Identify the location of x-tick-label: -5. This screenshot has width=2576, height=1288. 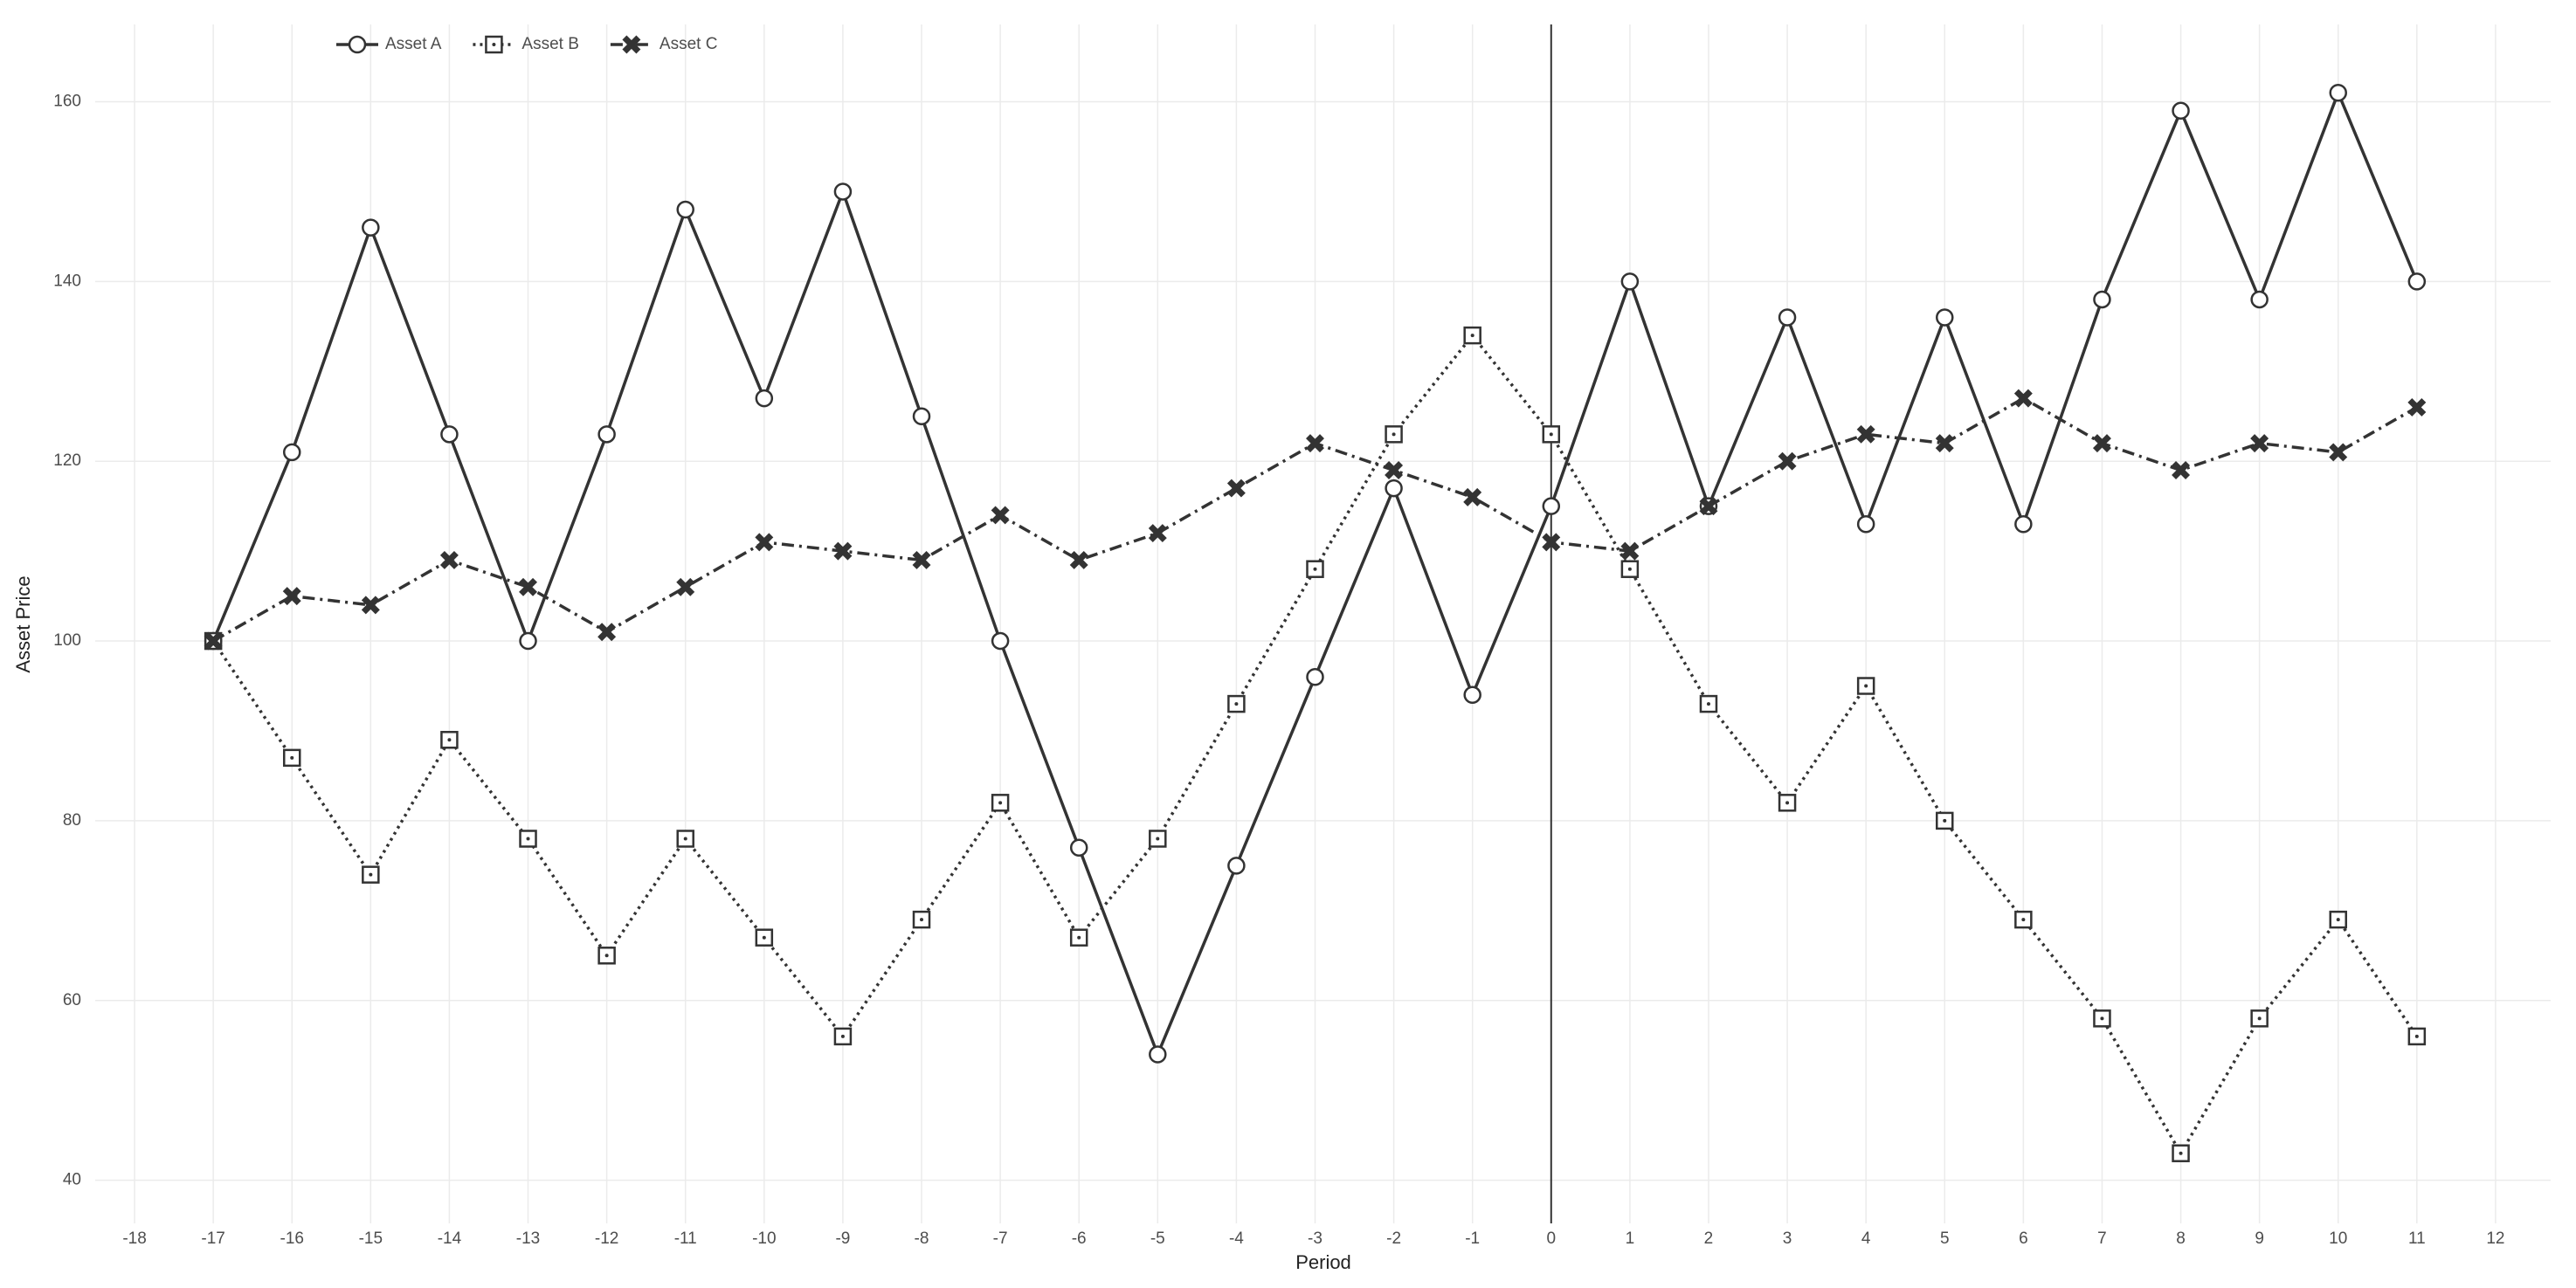
(1157, 1238).